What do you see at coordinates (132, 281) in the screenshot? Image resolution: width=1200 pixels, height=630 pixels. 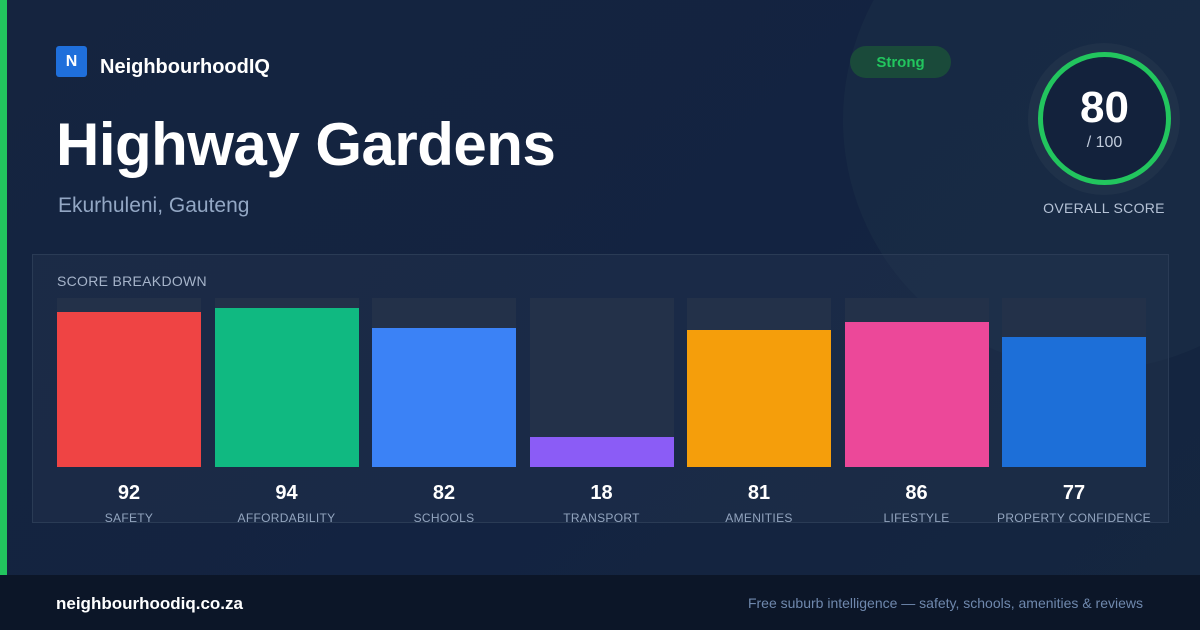 I see `score-breakdown-title: SCORE BREAKDOWN` at bounding box center [132, 281].